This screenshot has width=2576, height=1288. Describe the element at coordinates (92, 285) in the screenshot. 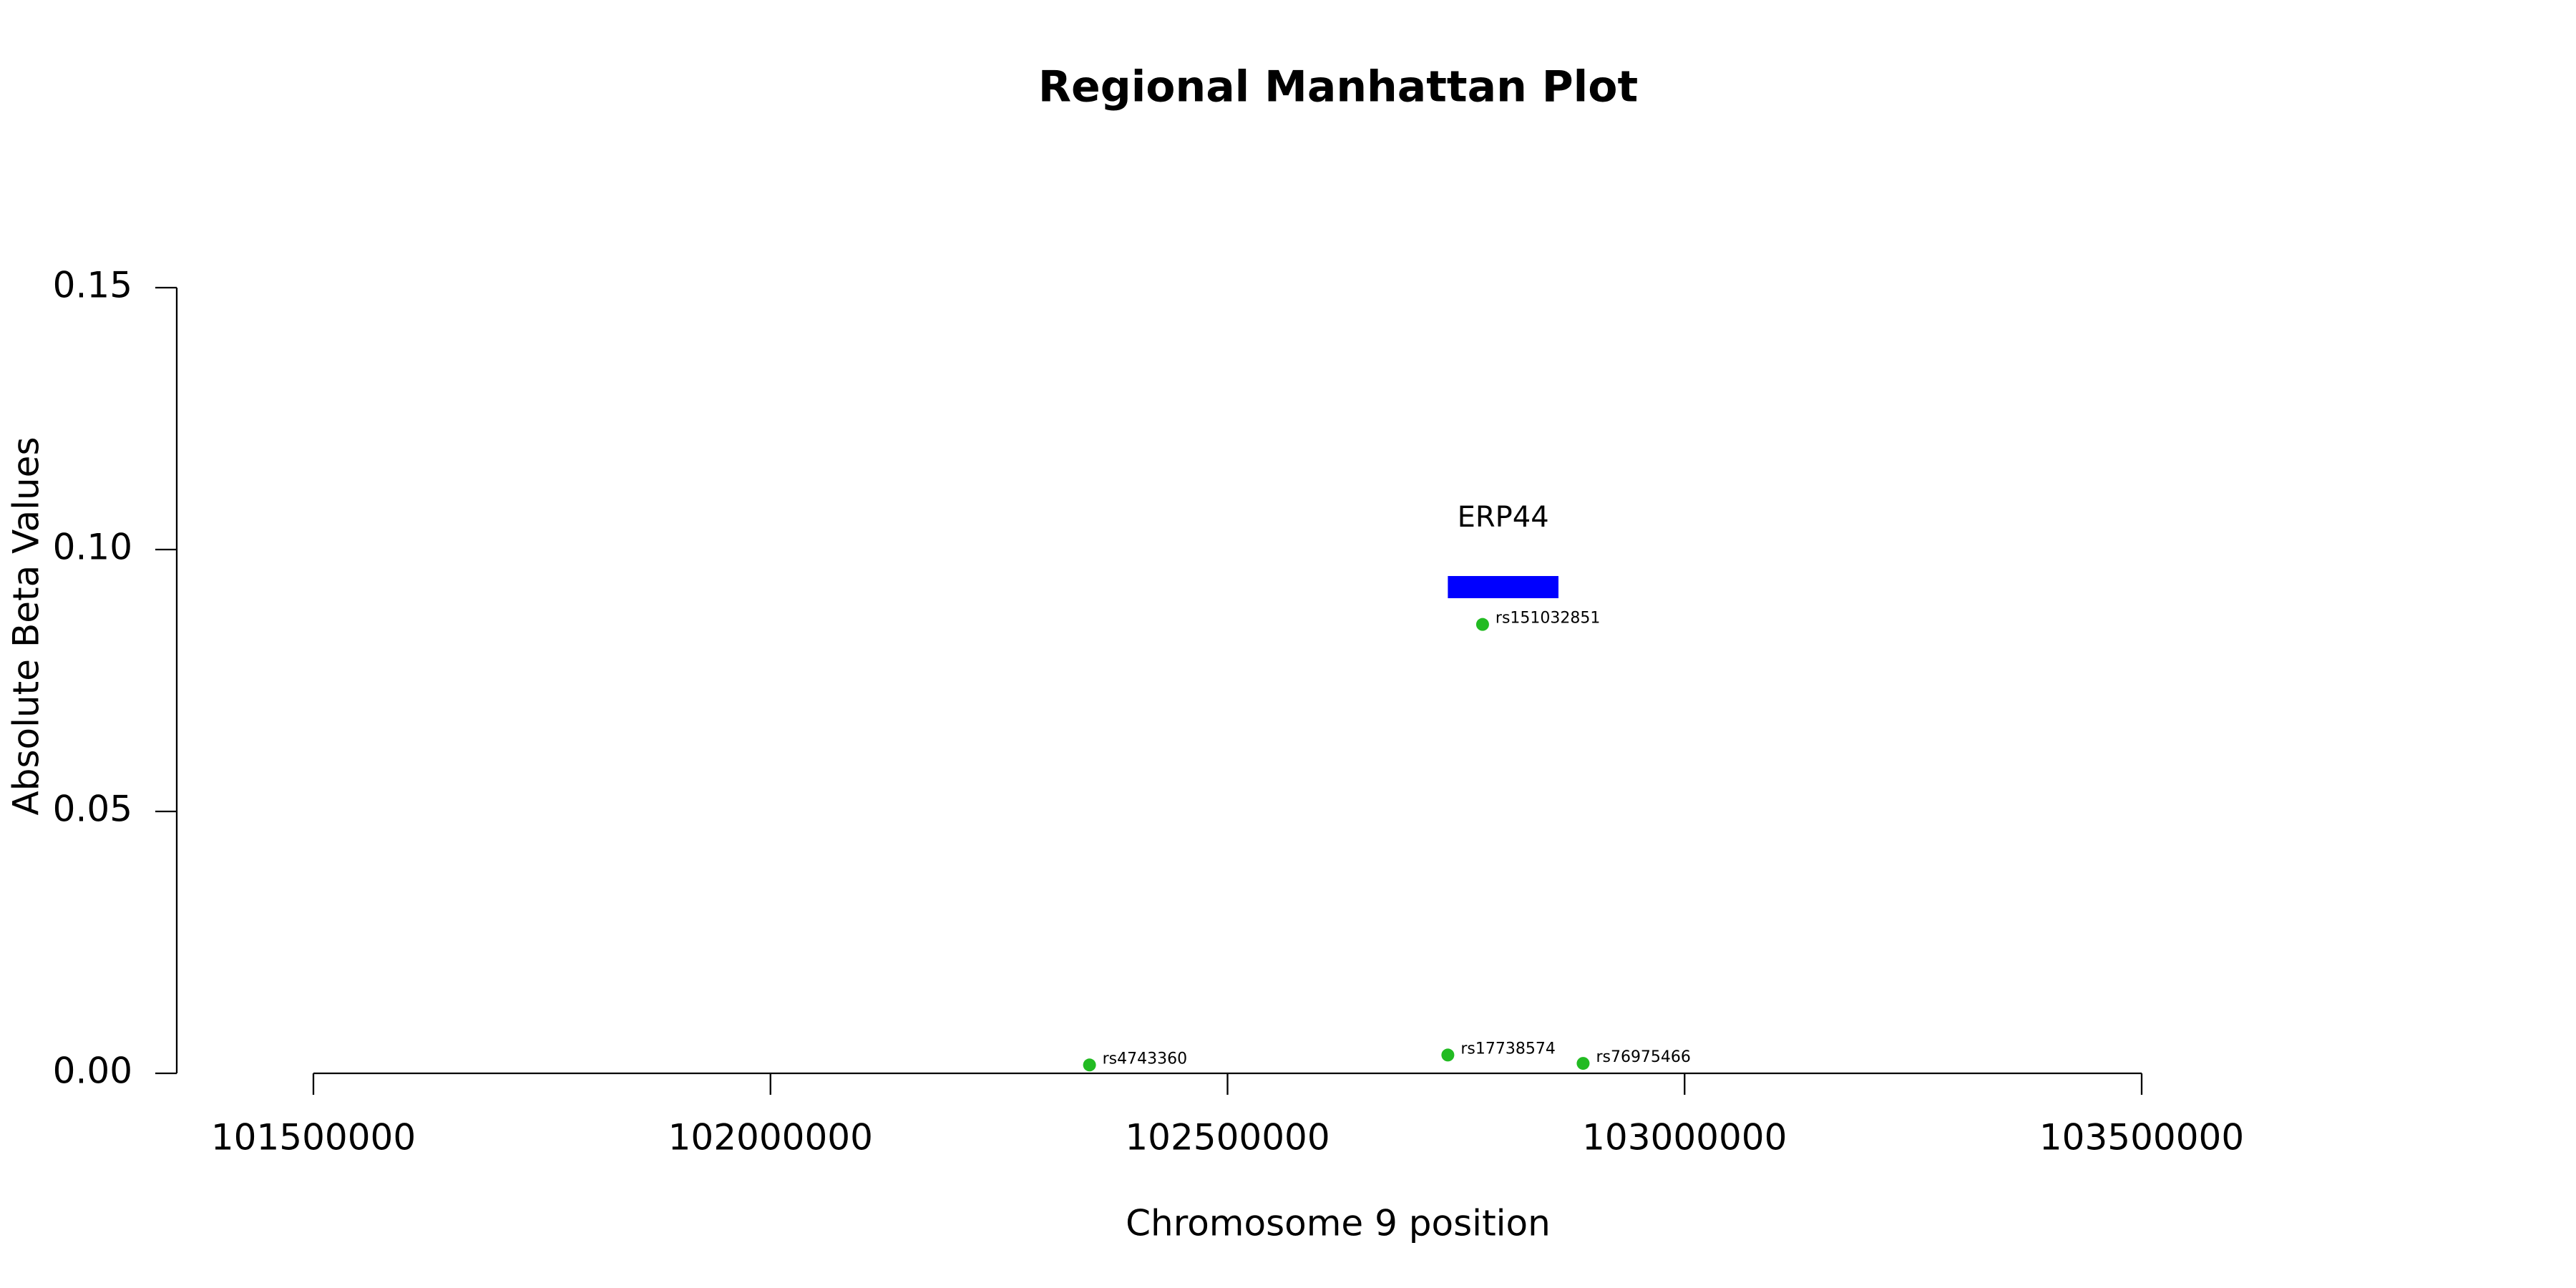

I see `y-tick-label: 0.15` at that location.